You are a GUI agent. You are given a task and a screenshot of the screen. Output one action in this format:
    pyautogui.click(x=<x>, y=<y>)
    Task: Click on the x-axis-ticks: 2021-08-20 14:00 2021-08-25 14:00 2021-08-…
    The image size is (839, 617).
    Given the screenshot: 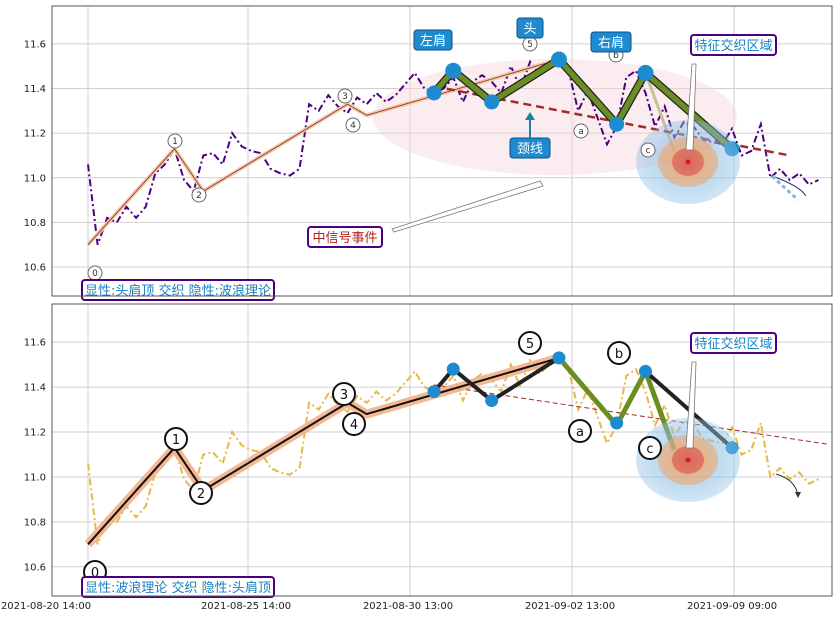 What is the action you would take?
    pyautogui.click(x=389, y=606)
    